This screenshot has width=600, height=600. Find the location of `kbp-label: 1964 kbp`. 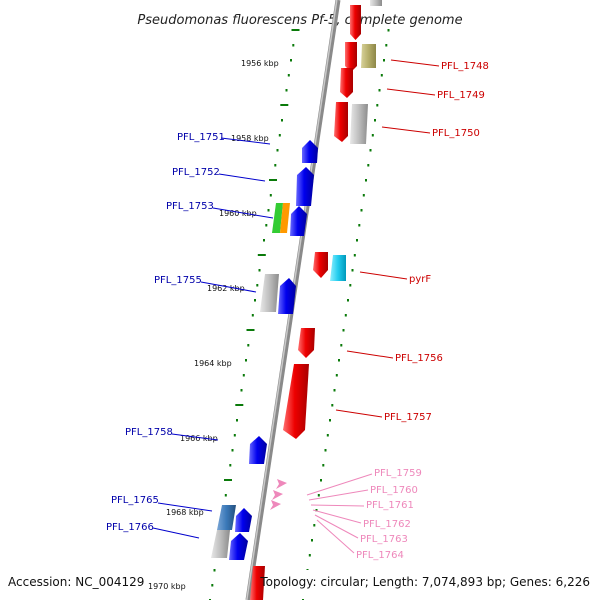

kbp-label: 1964 kbp is located at coordinates (213, 363).